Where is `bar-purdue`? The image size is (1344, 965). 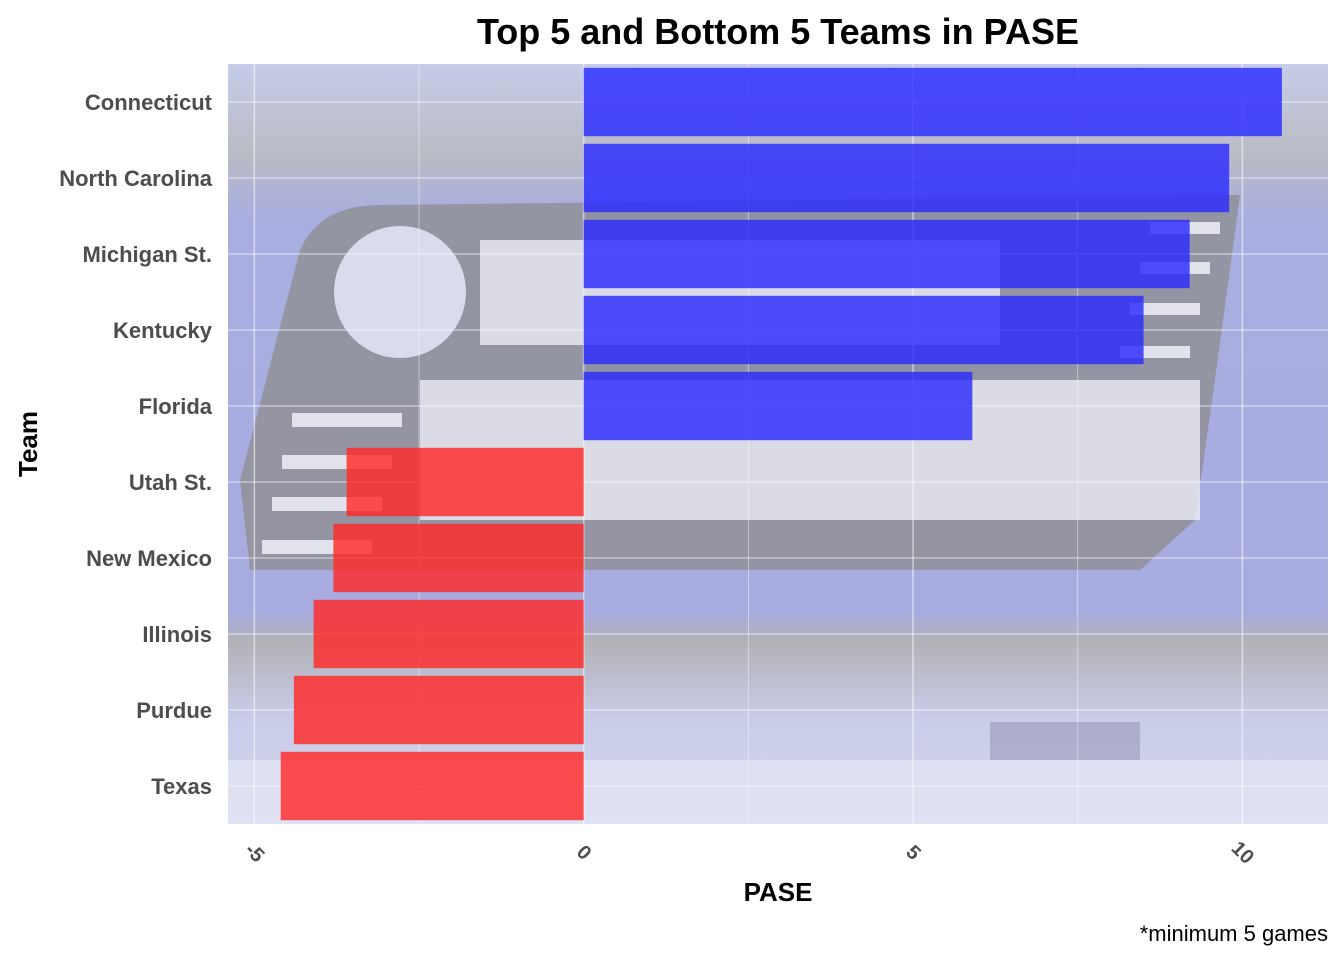 bar-purdue is located at coordinates (438, 710).